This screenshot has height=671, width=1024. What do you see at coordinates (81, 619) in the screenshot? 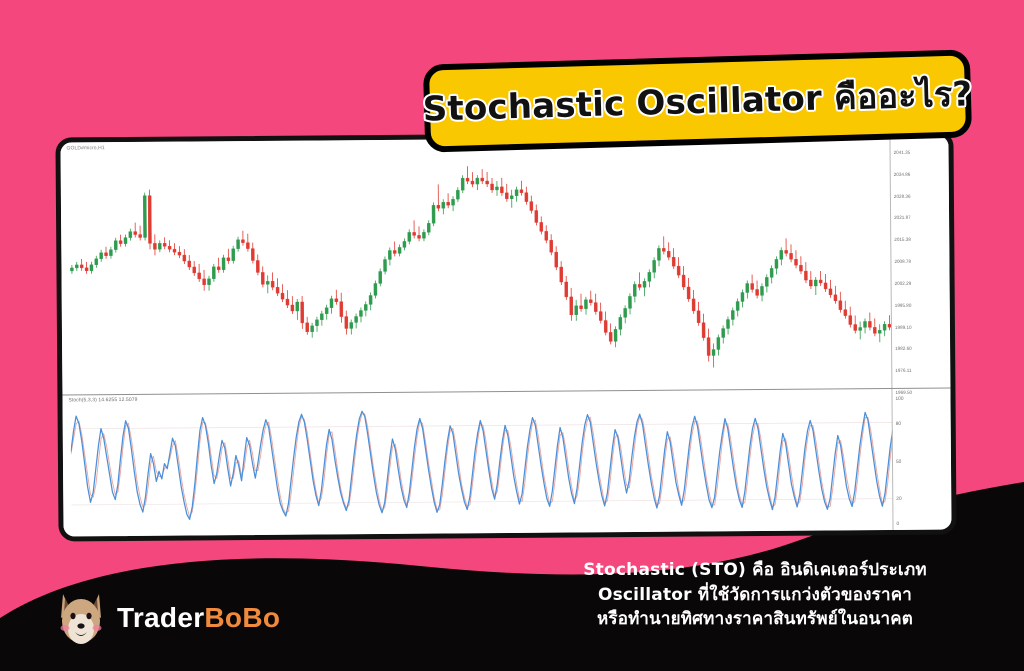
I see `shiba-dog-face-icon` at bounding box center [81, 619].